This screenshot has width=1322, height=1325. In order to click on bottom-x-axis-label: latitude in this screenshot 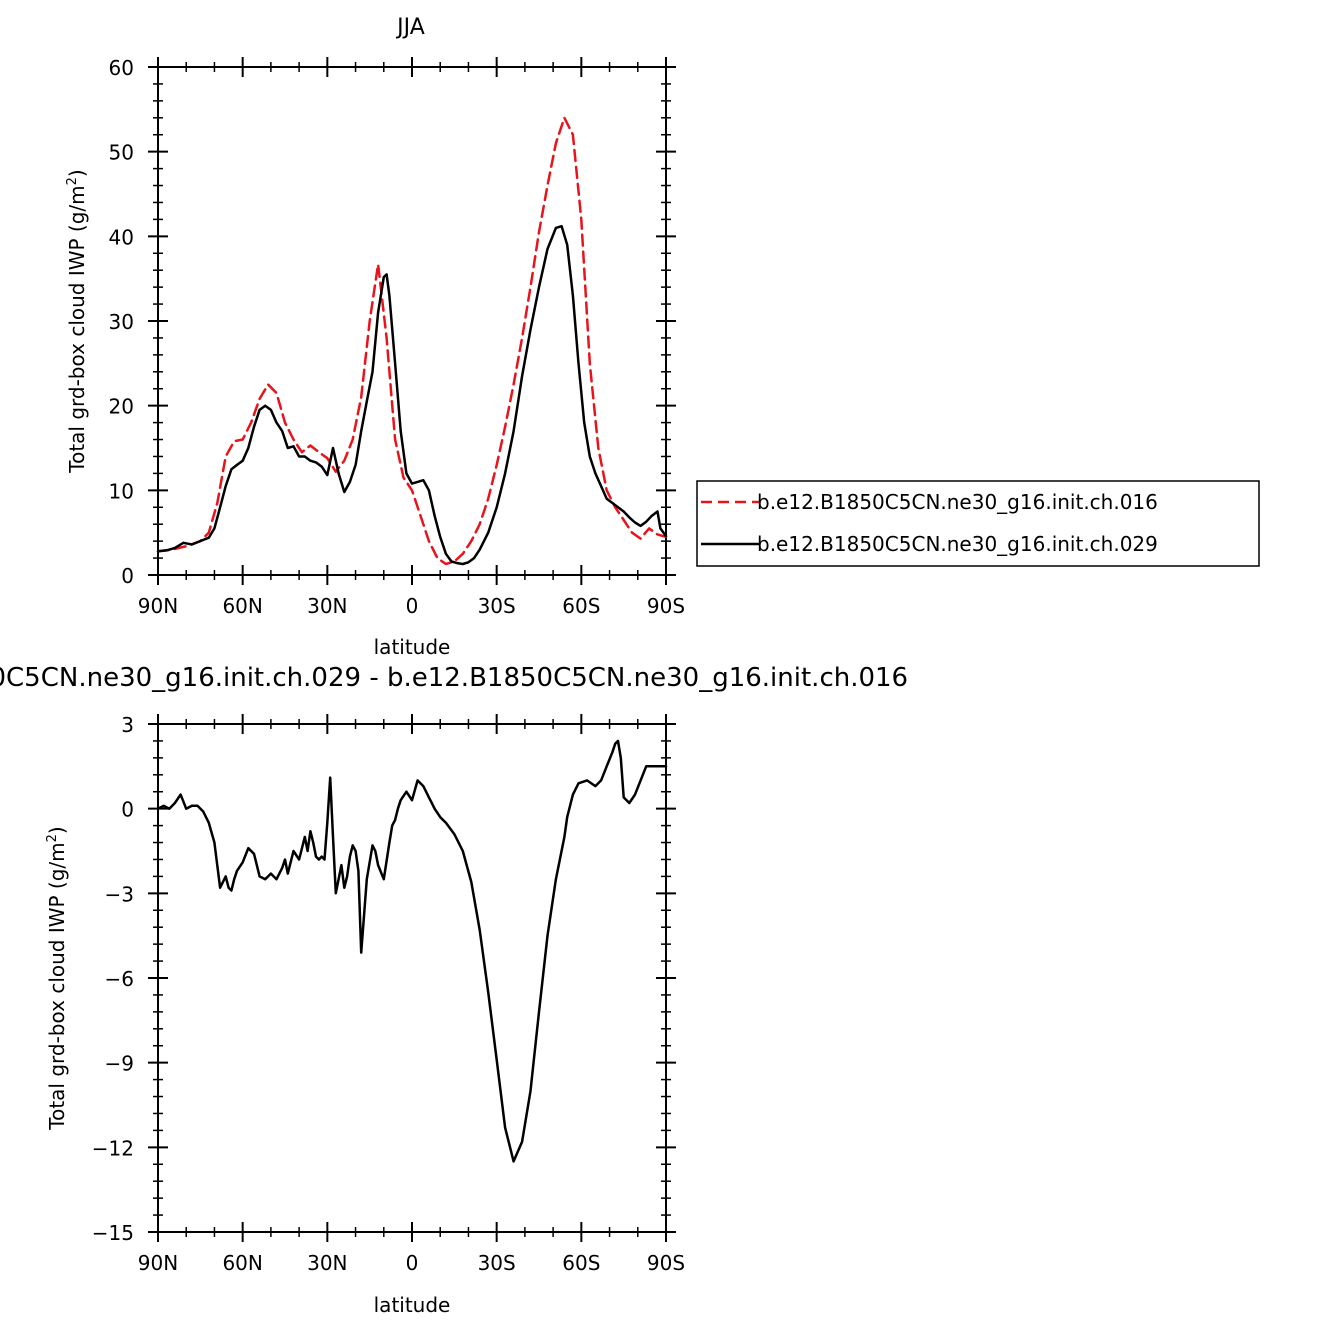, I will do `click(412, 1305)`.